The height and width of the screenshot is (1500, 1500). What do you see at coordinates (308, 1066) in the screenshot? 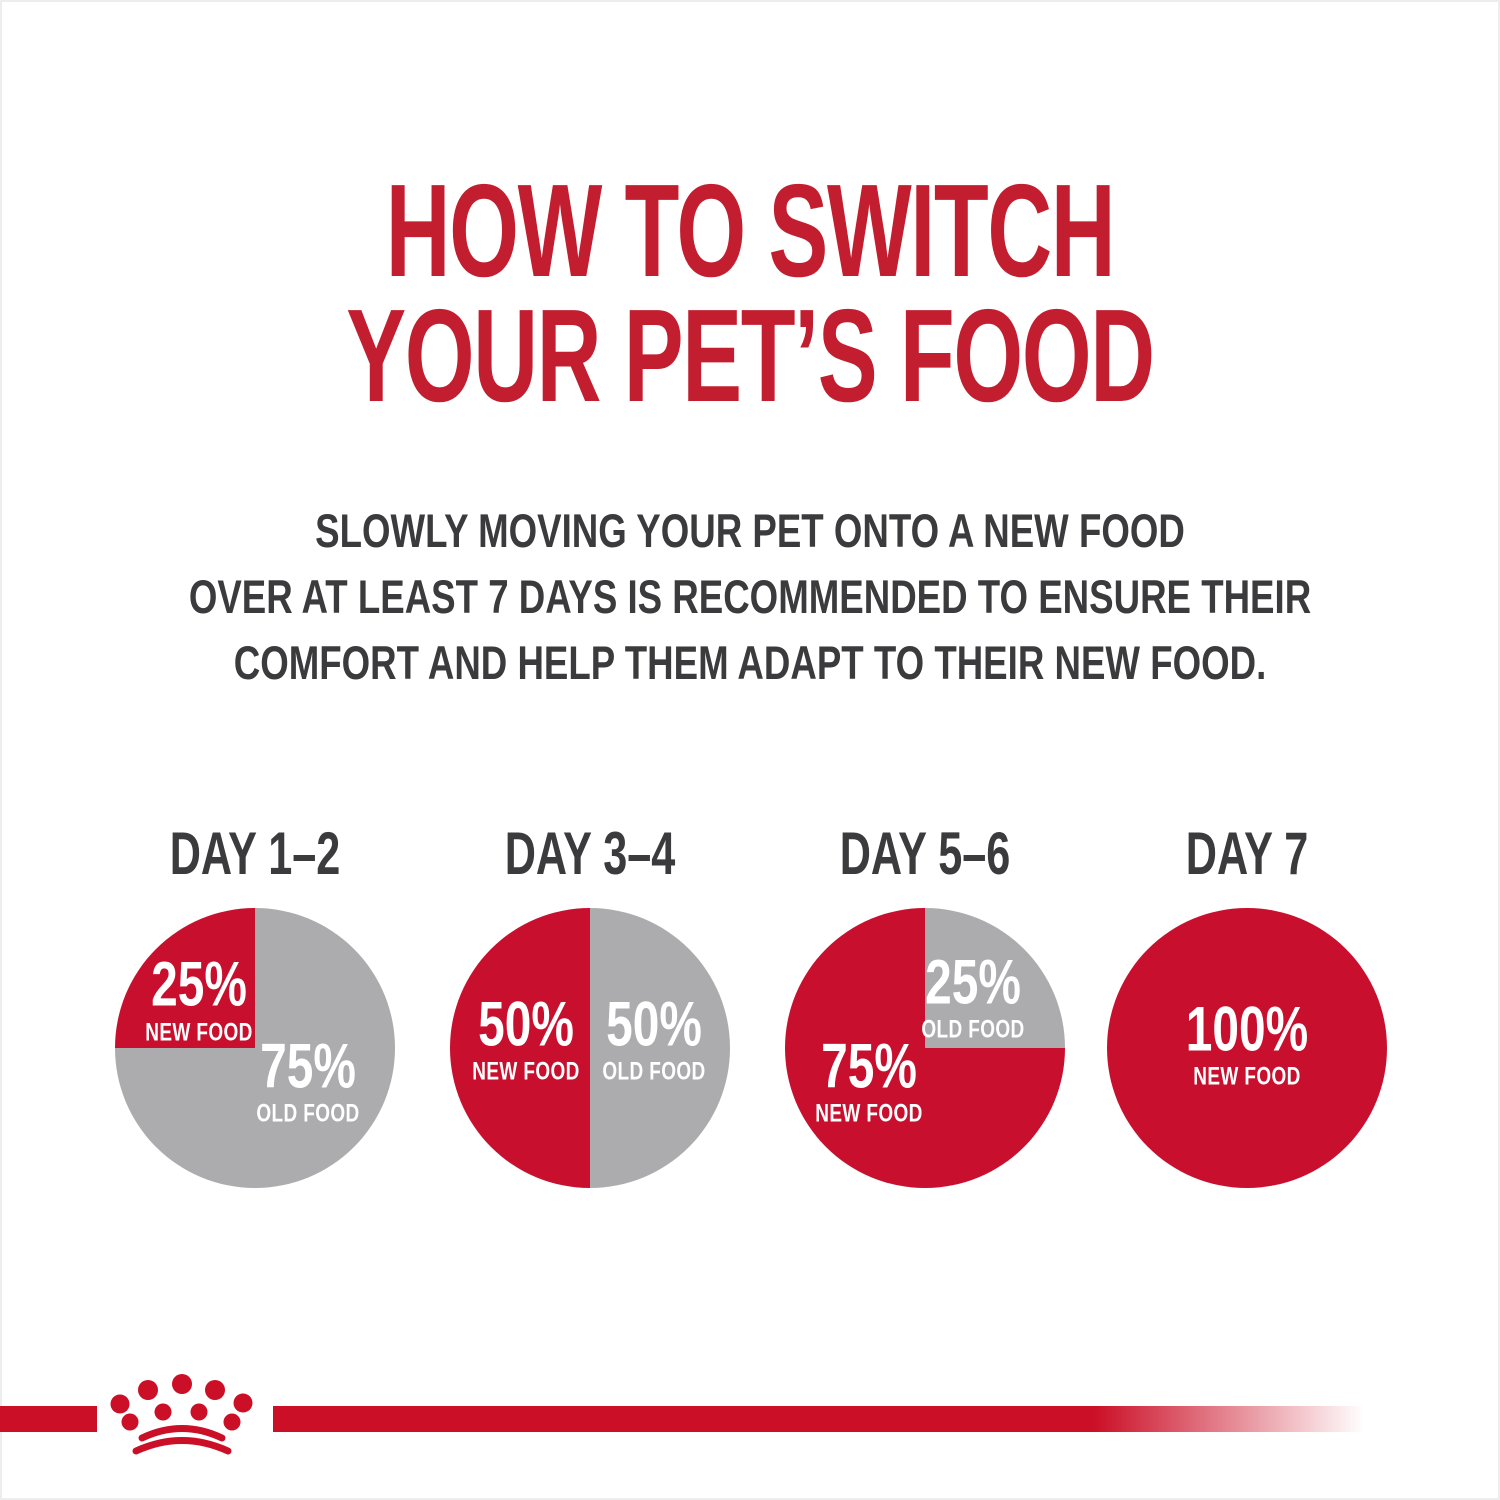
I see `old-food-percent: 75%` at bounding box center [308, 1066].